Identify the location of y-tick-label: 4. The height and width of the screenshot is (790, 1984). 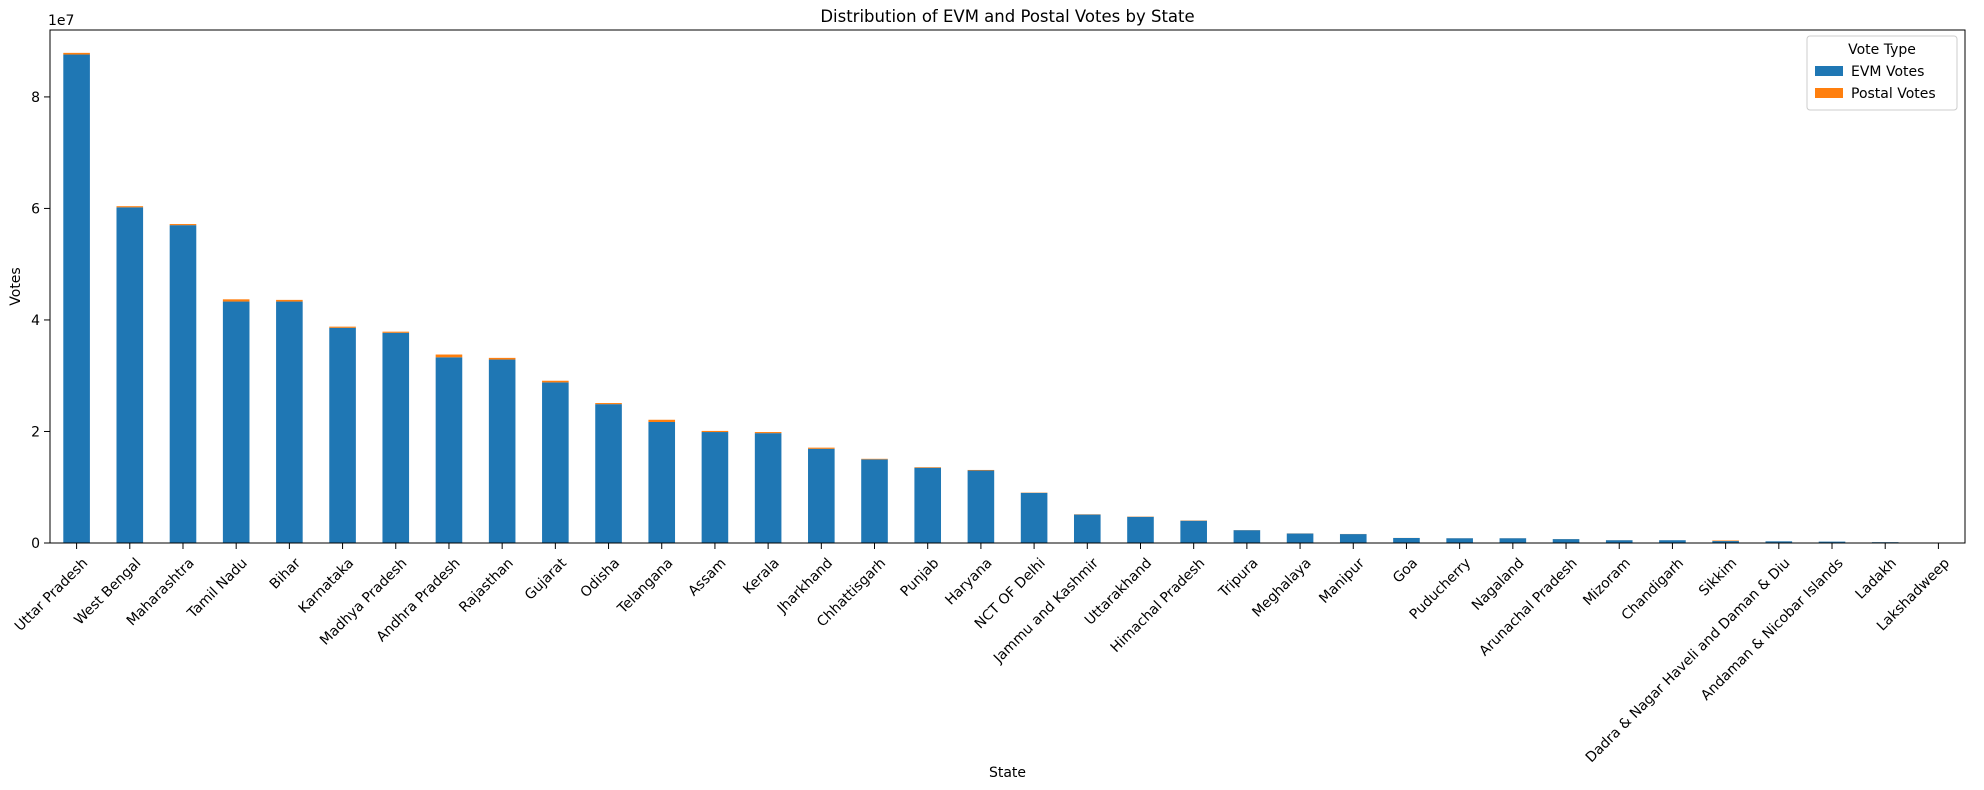
(35, 321).